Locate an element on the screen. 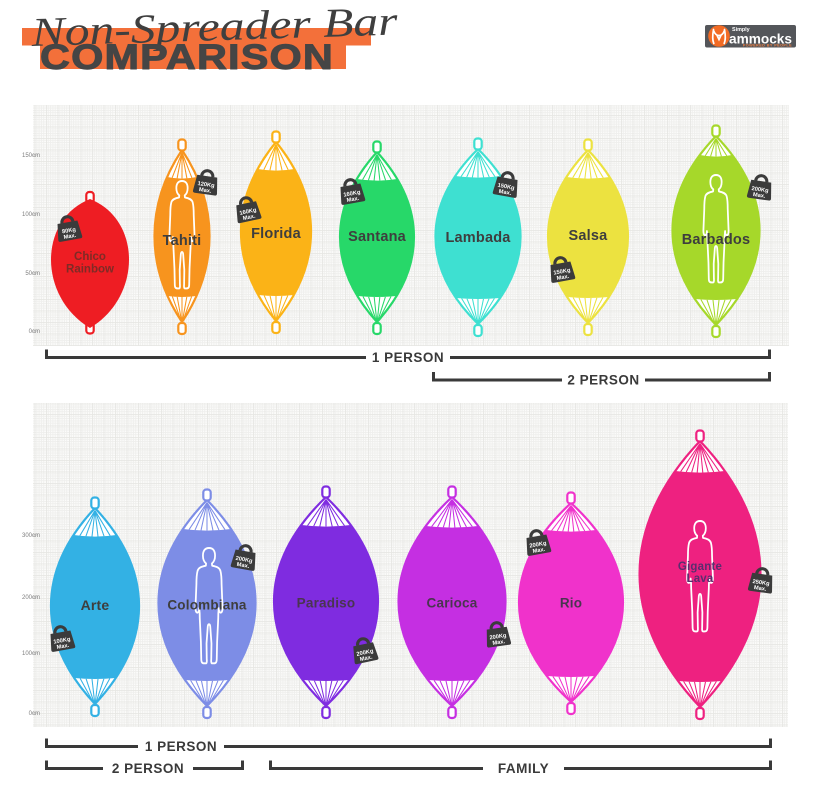 The height and width of the screenshot is (800, 824). svg-text: Paradiso is located at coordinates (326, 603).